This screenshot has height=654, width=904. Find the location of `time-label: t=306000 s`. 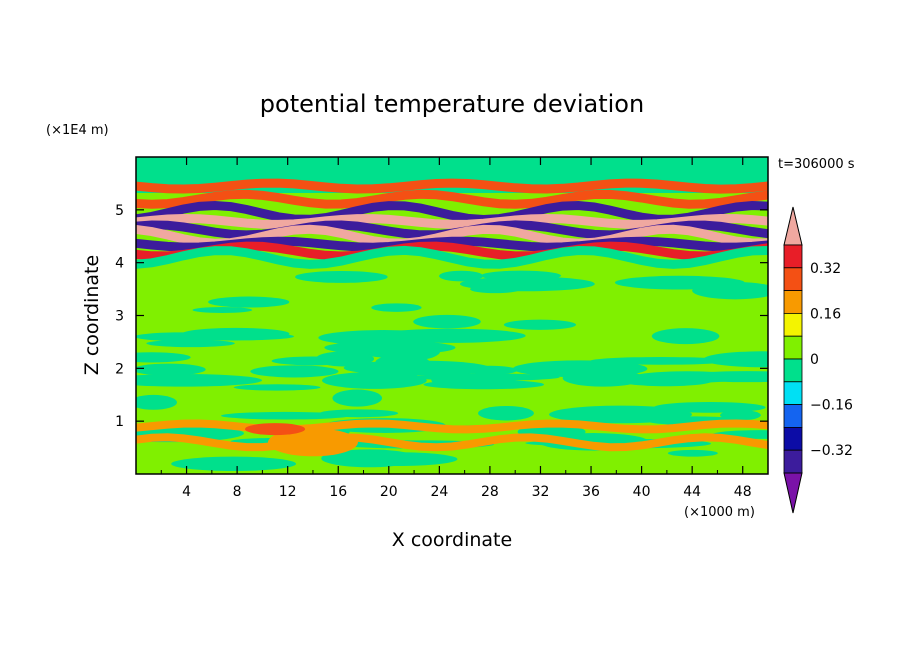

time-label: t=306000 s is located at coordinates (816, 164).